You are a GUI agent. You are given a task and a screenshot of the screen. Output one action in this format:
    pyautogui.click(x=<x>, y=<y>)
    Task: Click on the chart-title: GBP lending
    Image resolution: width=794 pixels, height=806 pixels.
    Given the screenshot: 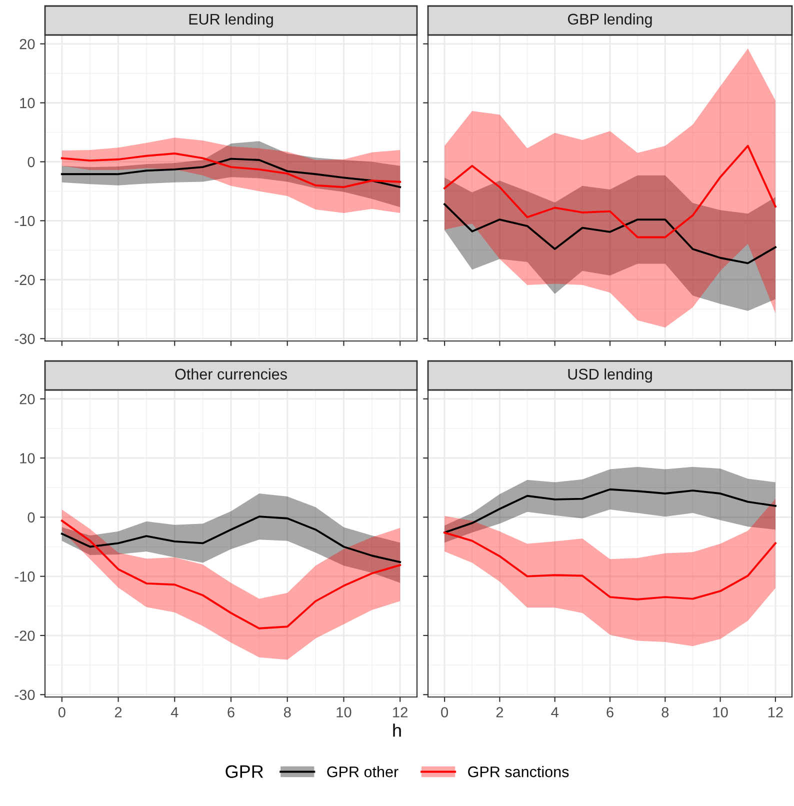 What is the action you would take?
    pyautogui.click(x=610, y=20)
    